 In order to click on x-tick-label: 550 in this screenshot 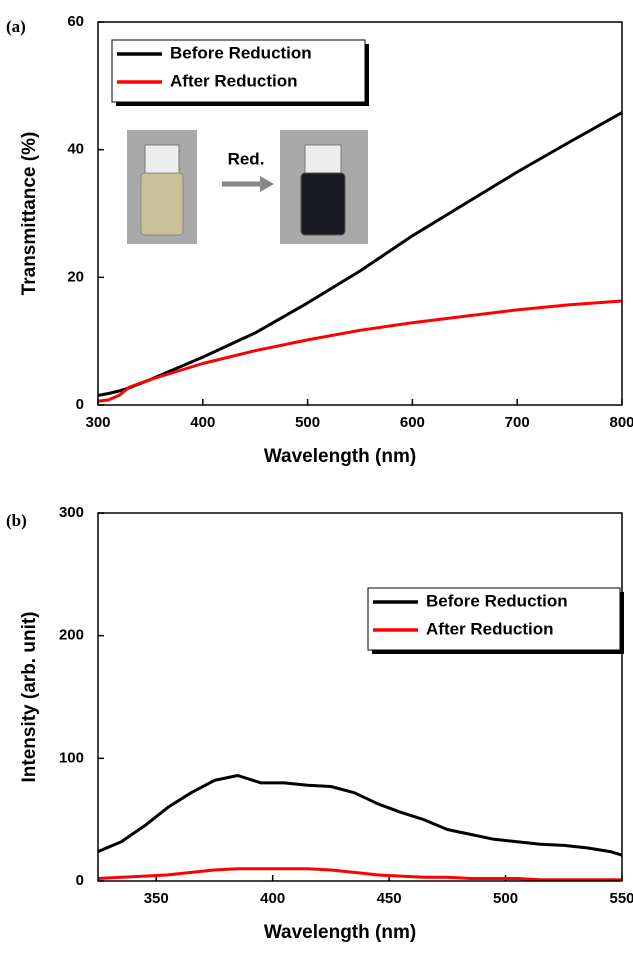, I will do `click(621, 898)`.